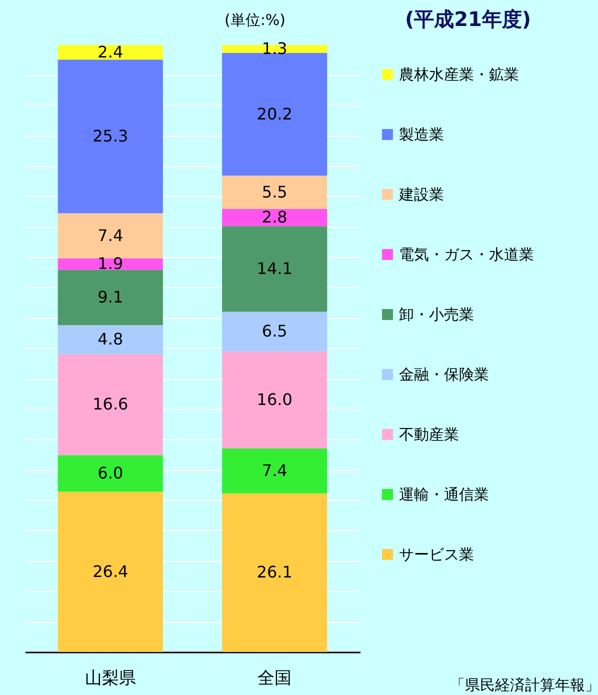 The image size is (598, 695). I want to click on data-label: 16.6, so click(110, 404).